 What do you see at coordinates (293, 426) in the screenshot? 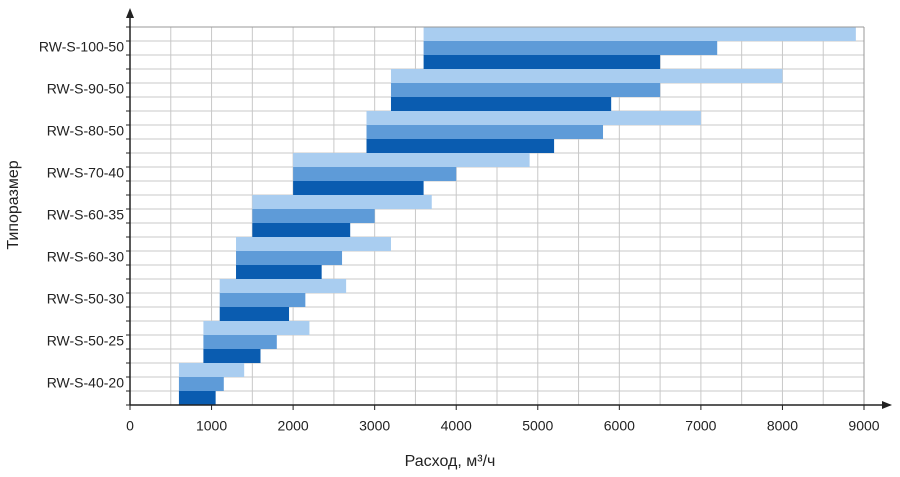
I see `x-tick-label: 2000` at bounding box center [293, 426].